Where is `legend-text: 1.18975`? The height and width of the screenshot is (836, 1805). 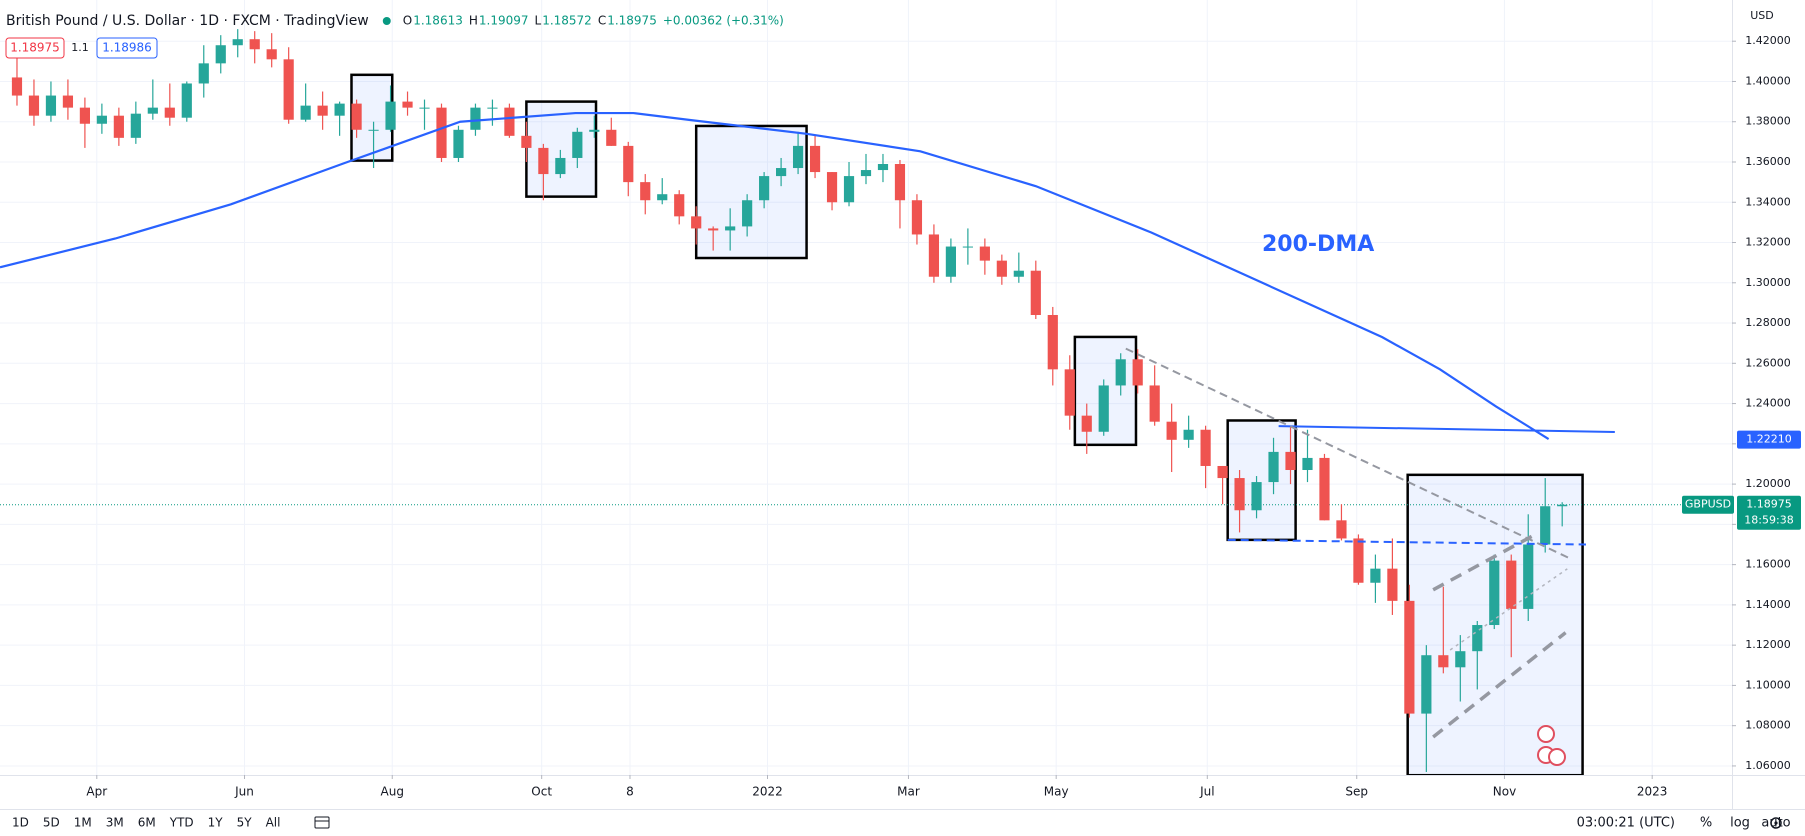
legend-text: 1.18975 is located at coordinates (632, 21).